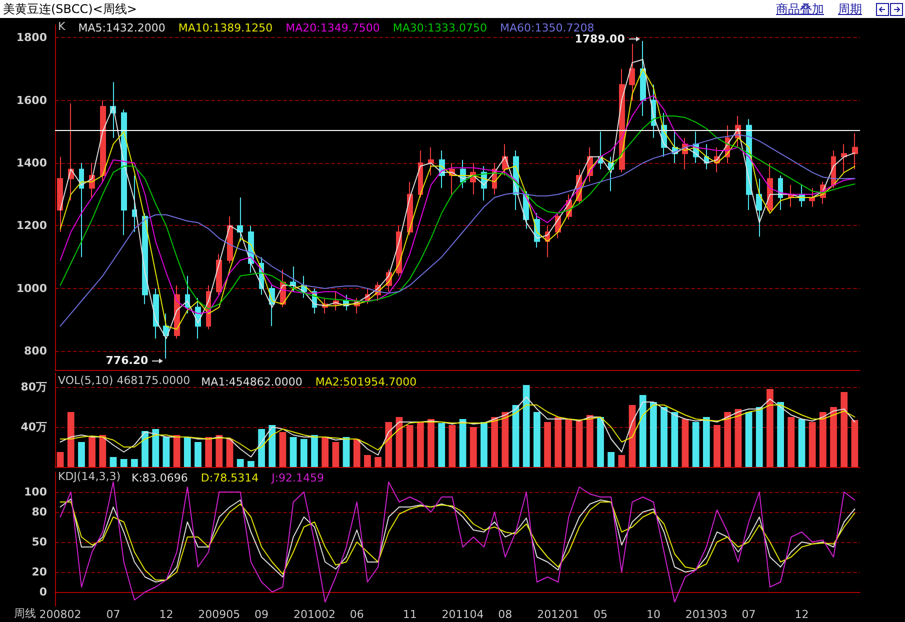 The image size is (905, 622). Describe the element at coordinates (166, 614) in the screenshot. I see `x-tick-label: 12` at that location.